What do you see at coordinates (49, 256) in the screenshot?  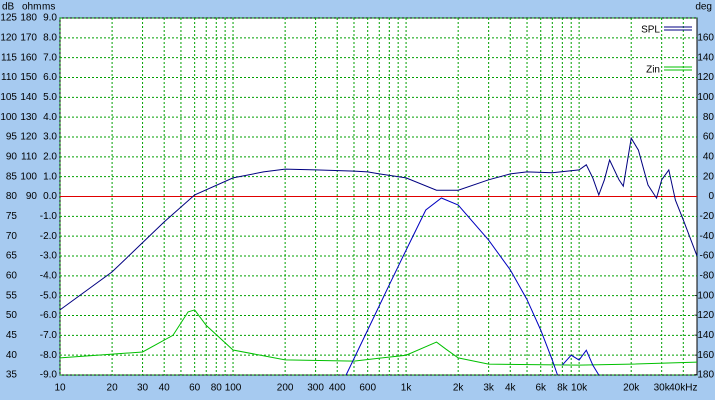 I see `ms-tick-label: -3.0` at bounding box center [49, 256].